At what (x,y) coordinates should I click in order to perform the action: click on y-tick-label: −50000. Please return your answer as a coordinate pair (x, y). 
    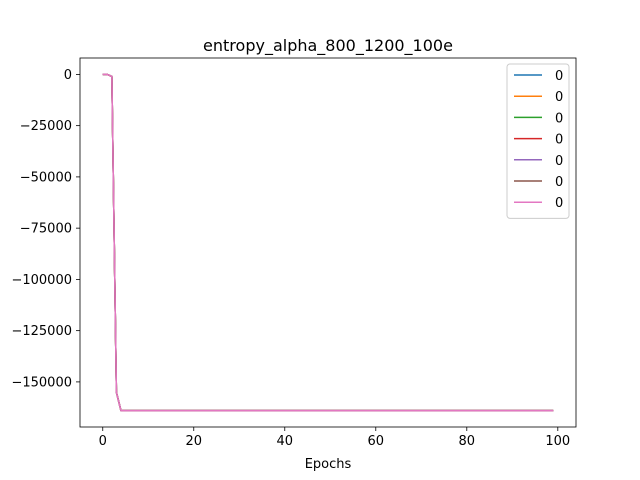
    Looking at the image, I should click on (46, 177).